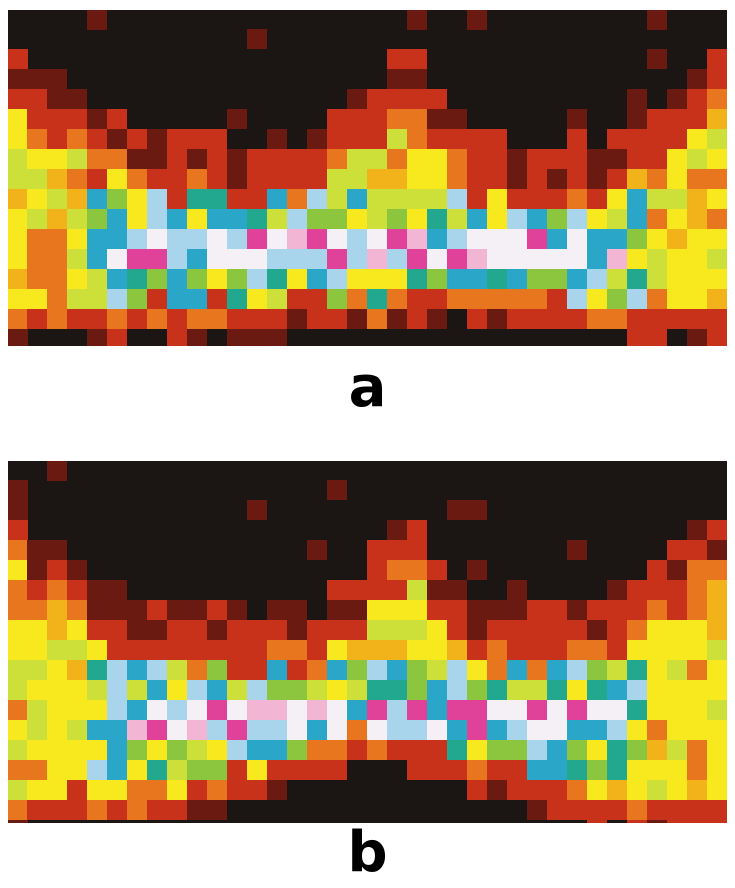 Image resolution: width=735 pixels, height=888 pixels. What do you see at coordinates (367, 852) in the screenshot?
I see `panel-label-b: b` at bounding box center [367, 852].